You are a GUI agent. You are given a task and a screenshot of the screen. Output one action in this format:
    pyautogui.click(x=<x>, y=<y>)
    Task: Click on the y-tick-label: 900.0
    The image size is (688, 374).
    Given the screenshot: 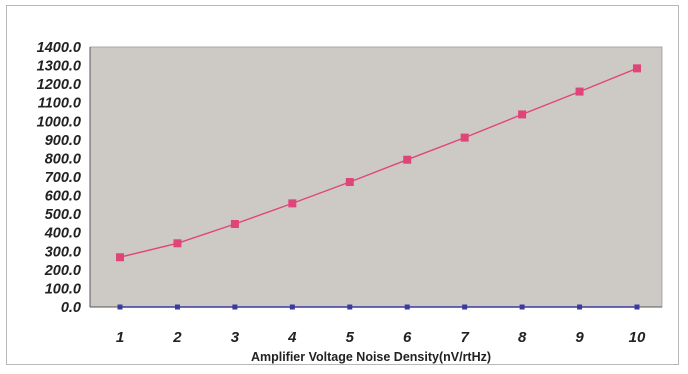 What is the action you would take?
    pyautogui.click(x=63, y=141)
    